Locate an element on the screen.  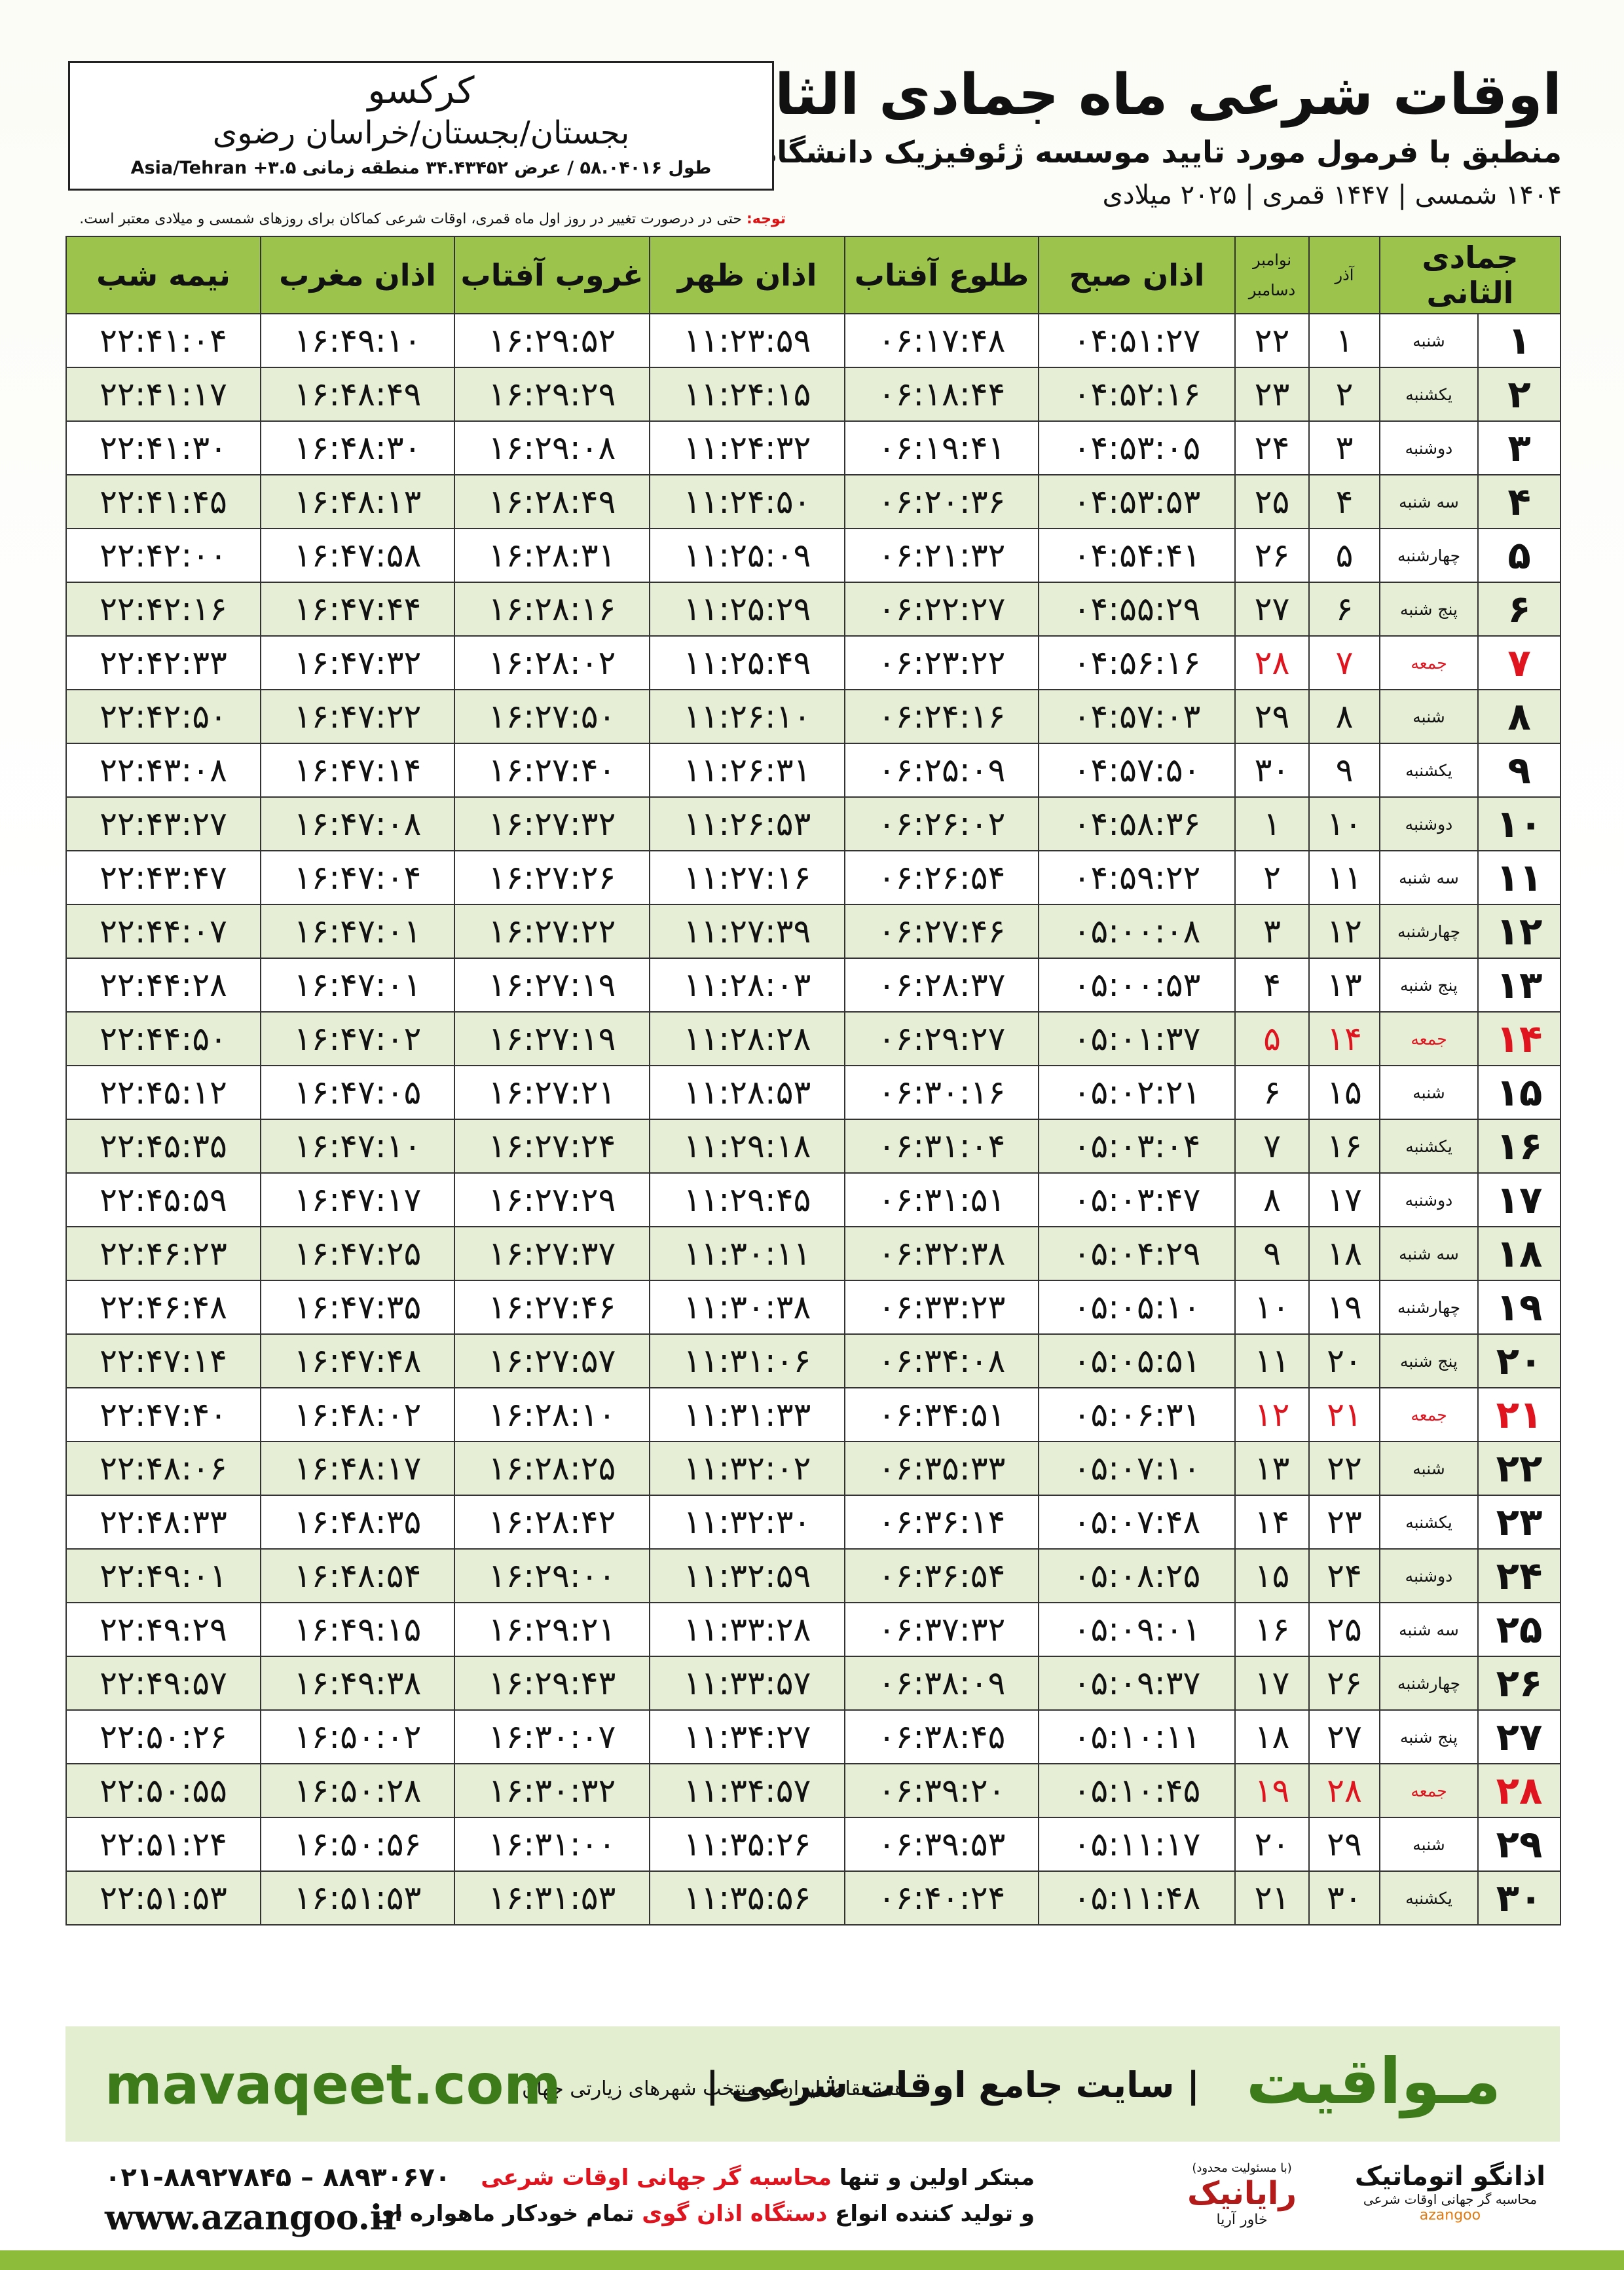
table-cell: ۲۲ is located at coordinates (1344, 1468).